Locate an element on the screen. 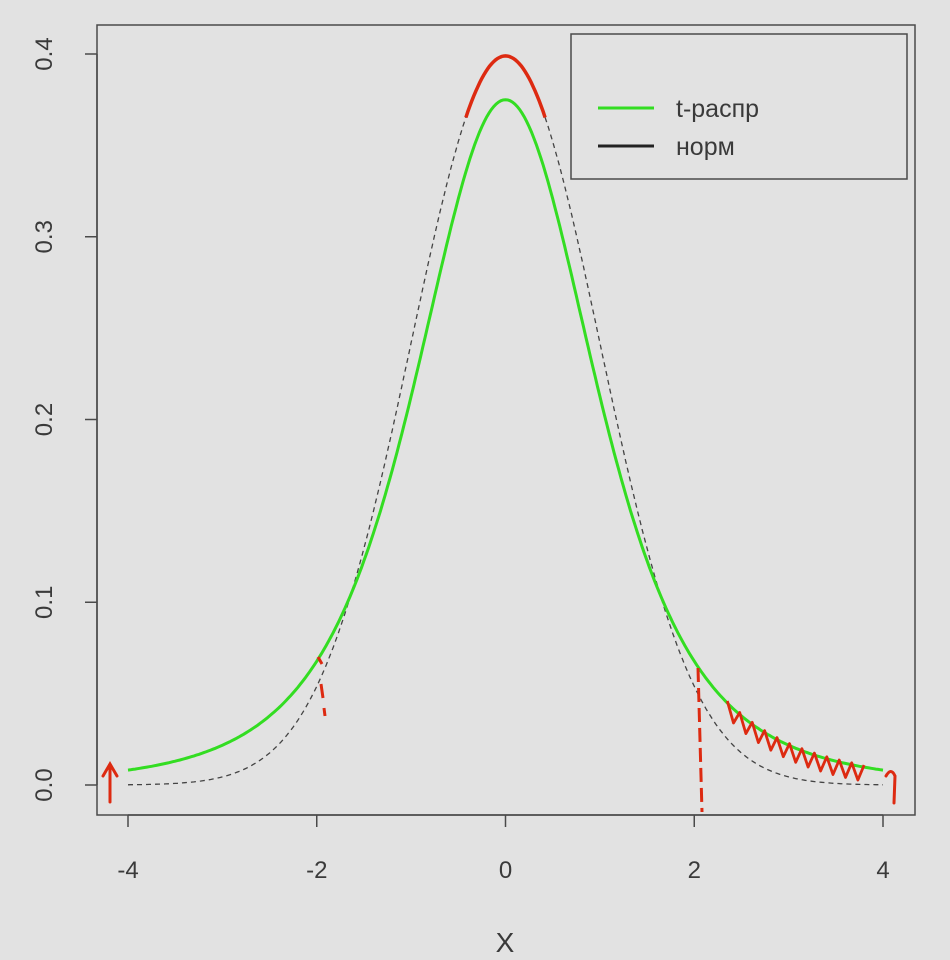 Image resolution: width=950 pixels, height=960 pixels. y-tick-label: 0.1 is located at coordinates (44, 602).